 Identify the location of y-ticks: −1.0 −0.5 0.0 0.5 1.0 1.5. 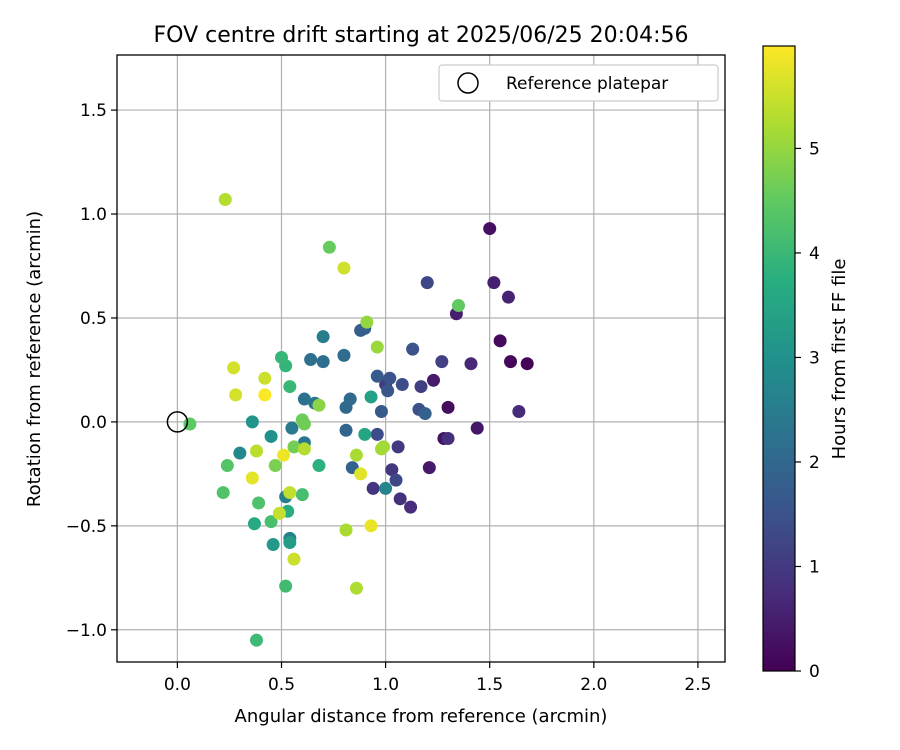
(91, 371).